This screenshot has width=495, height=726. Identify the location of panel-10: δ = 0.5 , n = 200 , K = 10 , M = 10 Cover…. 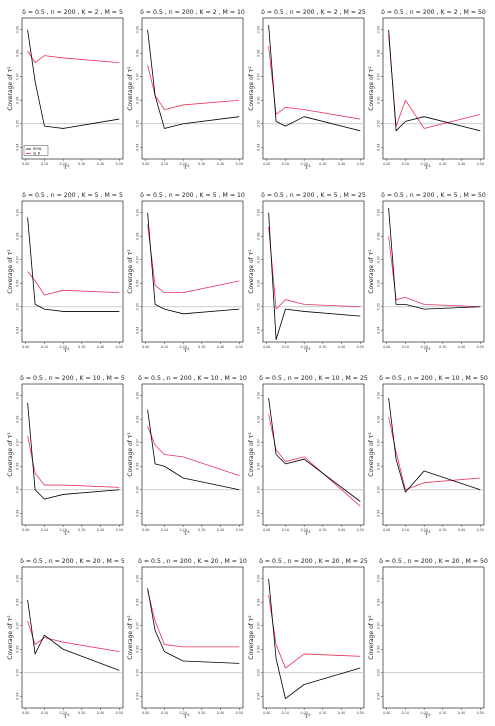
(187, 456).